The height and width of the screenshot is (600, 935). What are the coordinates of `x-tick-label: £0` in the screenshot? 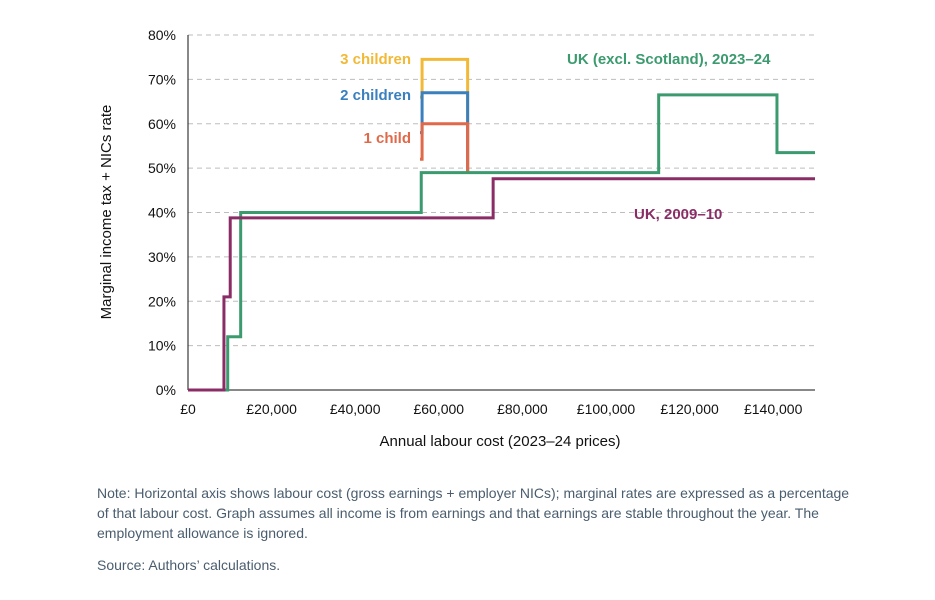 It's located at (188, 409).